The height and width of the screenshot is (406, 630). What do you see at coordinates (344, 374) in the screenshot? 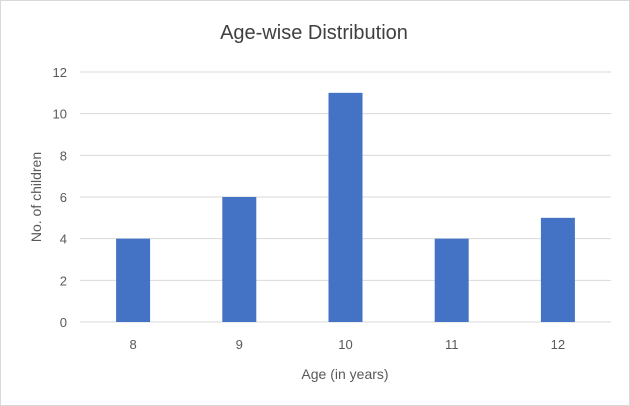
I see `x-axis-label: Age (in years)` at bounding box center [344, 374].